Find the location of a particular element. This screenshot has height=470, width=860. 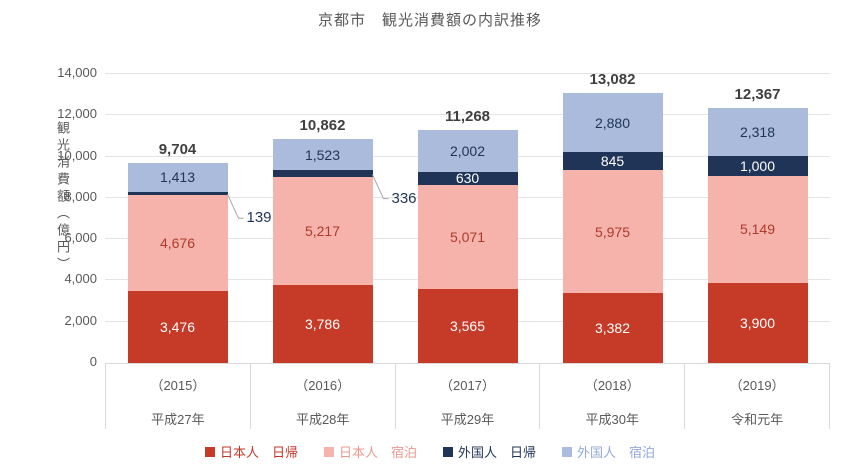

bar-segment-value: 5,071 is located at coordinates (467, 237).